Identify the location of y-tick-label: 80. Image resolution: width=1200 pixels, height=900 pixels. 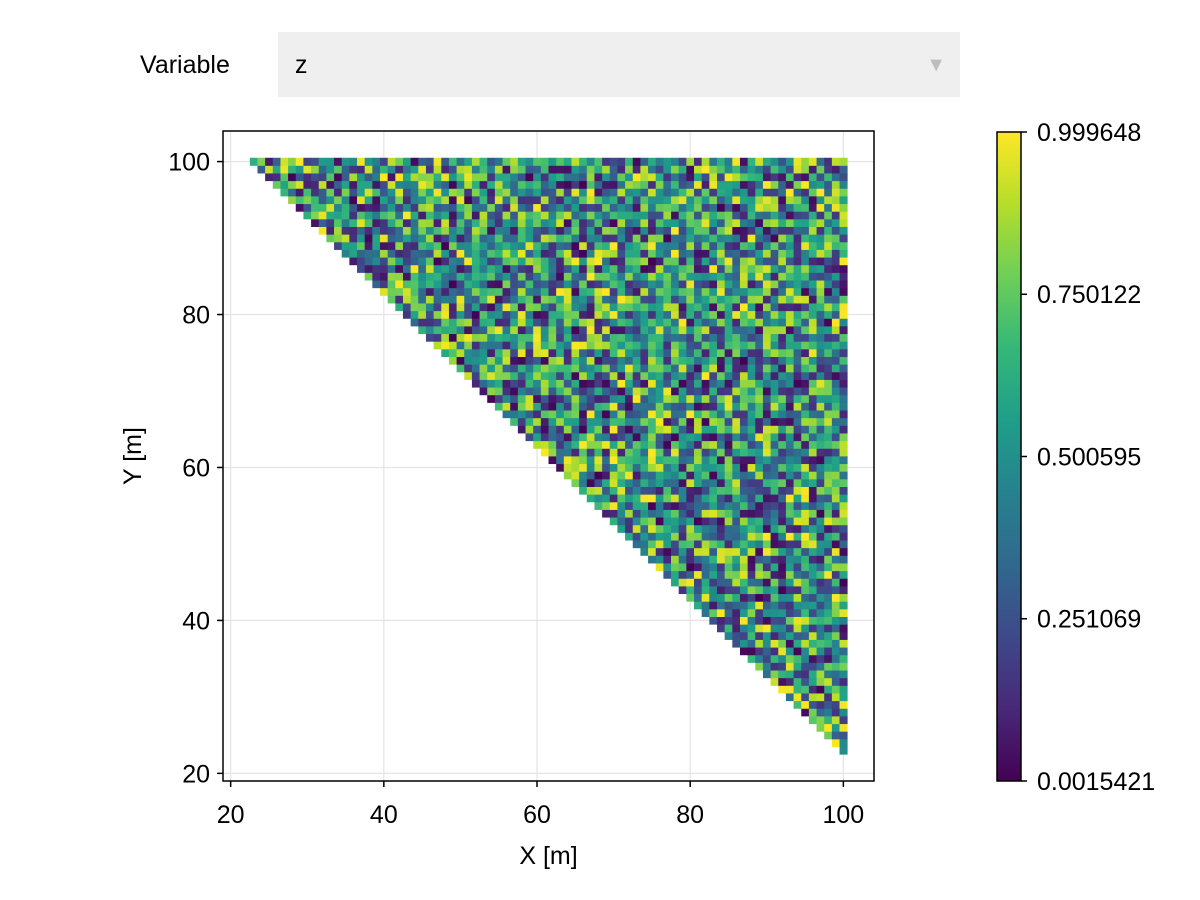
(196, 316).